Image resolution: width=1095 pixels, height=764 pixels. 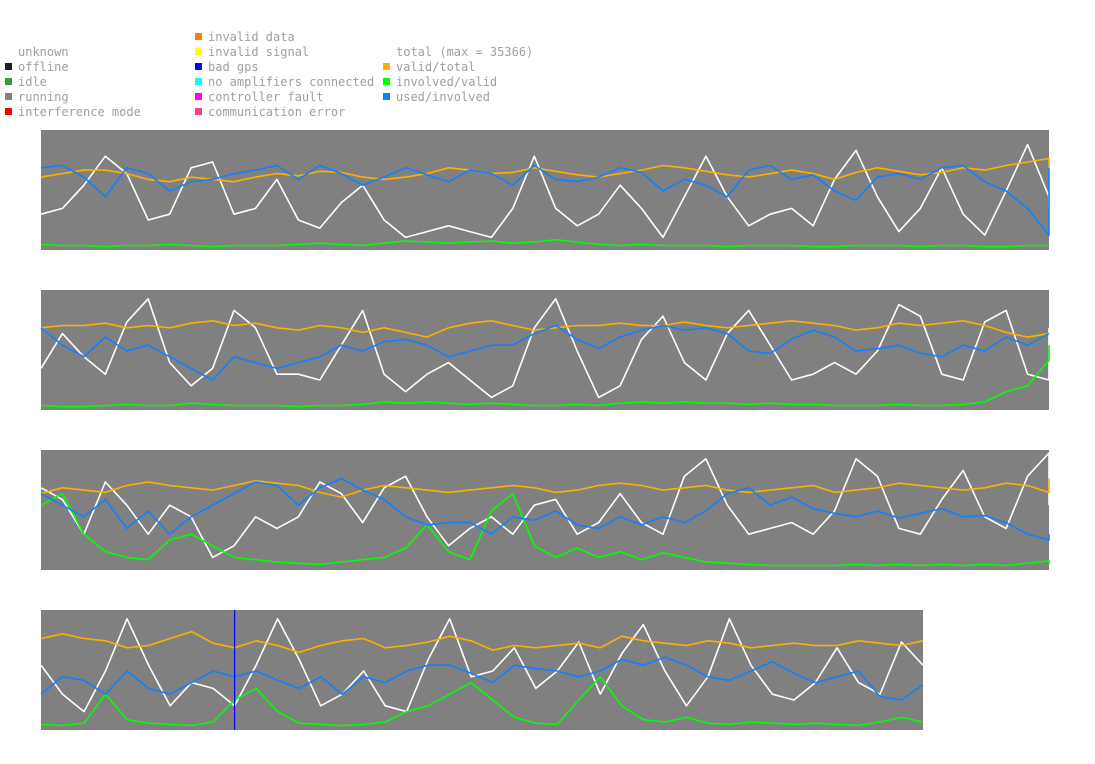 I want to click on legend-label: no amplifiers connected, so click(x=291, y=82).